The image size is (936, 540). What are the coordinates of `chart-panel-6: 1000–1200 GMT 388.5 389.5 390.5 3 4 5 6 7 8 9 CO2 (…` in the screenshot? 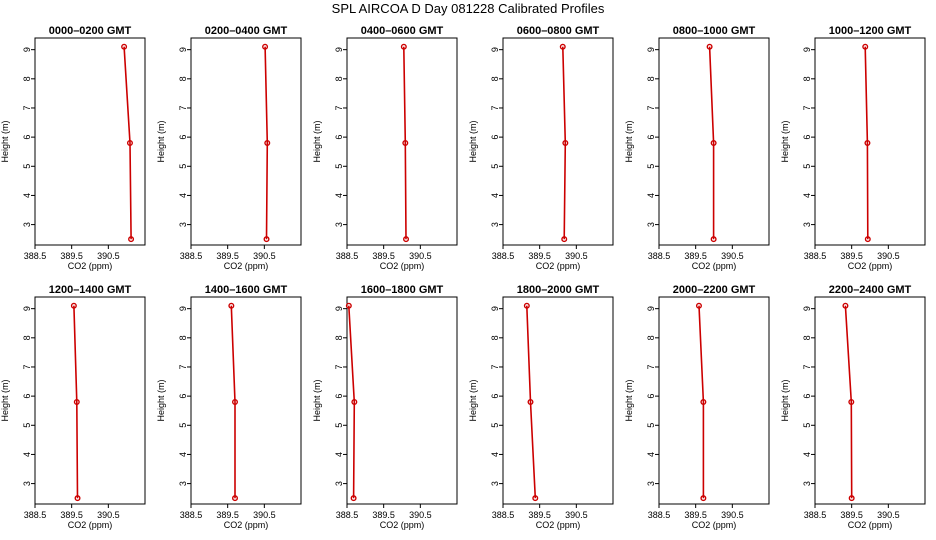 It's located at (853, 148).